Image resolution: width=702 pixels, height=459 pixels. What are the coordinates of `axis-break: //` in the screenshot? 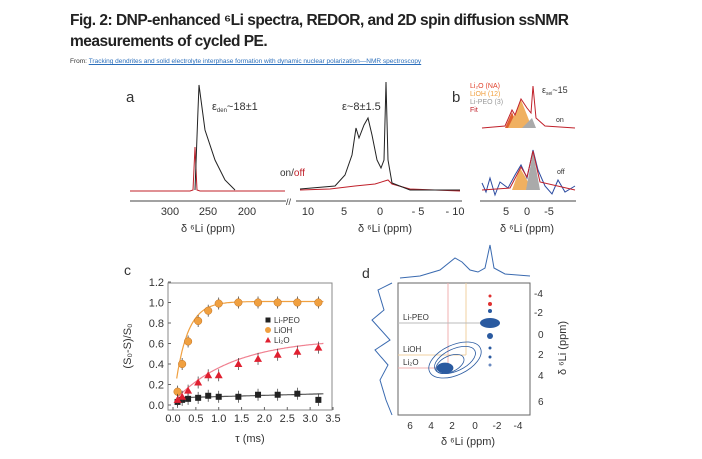 It's located at (289, 202).